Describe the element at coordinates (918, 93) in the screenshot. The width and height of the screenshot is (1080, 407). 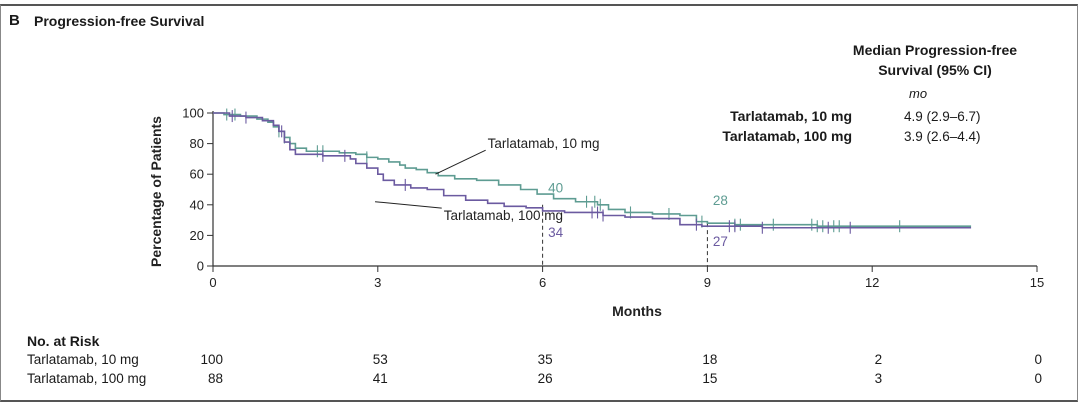
I see `median-unit: mo` at that location.